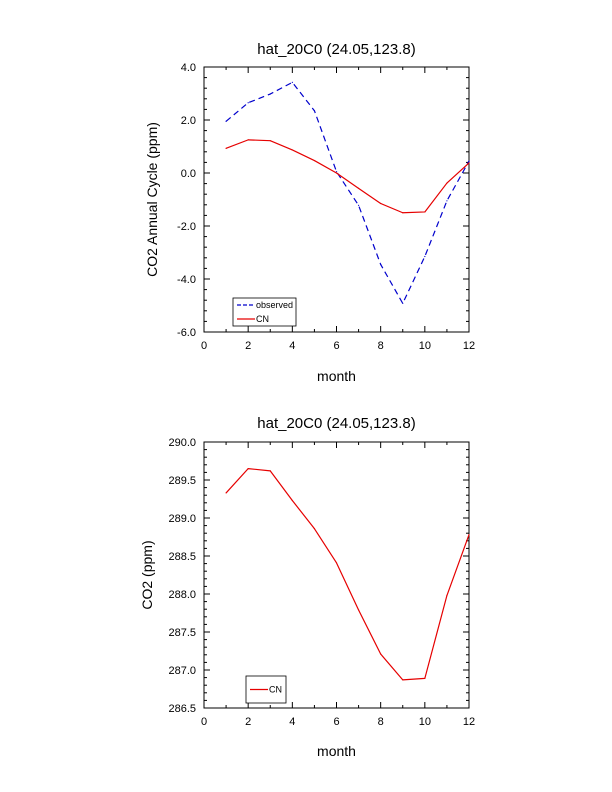 This screenshot has height=792, width=612. What do you see at coordinates (186, 333) in the screenshot?
I see `y-tick-label: -6.0` at bounding box center [186, 333].